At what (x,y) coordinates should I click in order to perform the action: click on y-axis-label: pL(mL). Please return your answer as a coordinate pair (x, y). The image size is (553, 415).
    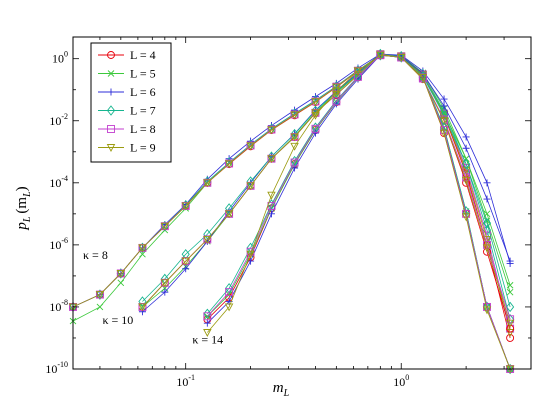
    Looking at the image, I should click on (23, 208).